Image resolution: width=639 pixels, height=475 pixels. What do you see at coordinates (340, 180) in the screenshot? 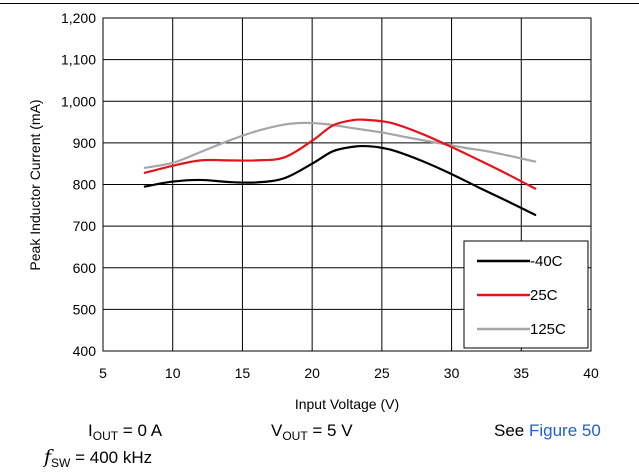
I see `series-line-40c` at bounding box center [340, 180].